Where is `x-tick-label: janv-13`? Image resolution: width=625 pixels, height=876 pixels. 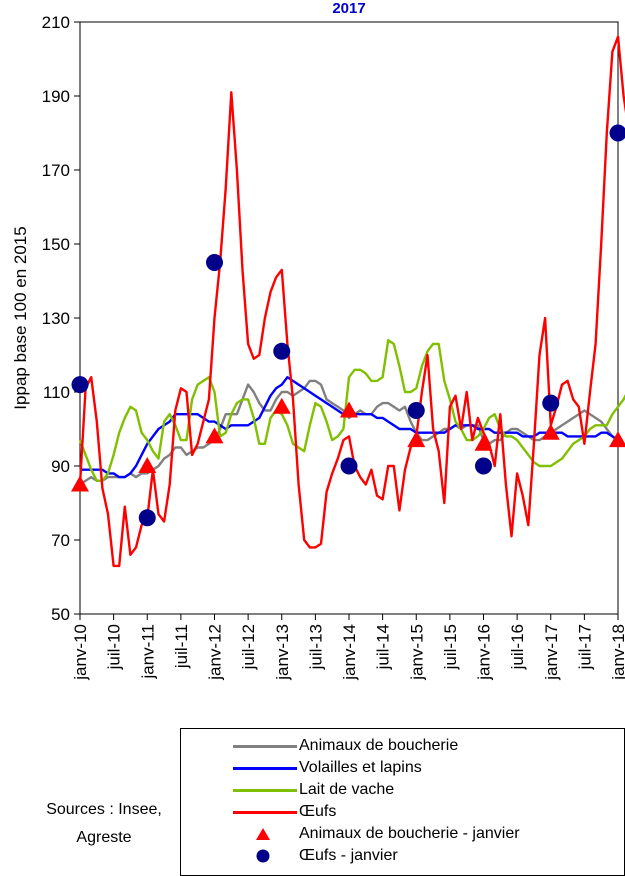
x-tick-label: janv-13 is located at coordinates (282, 652).